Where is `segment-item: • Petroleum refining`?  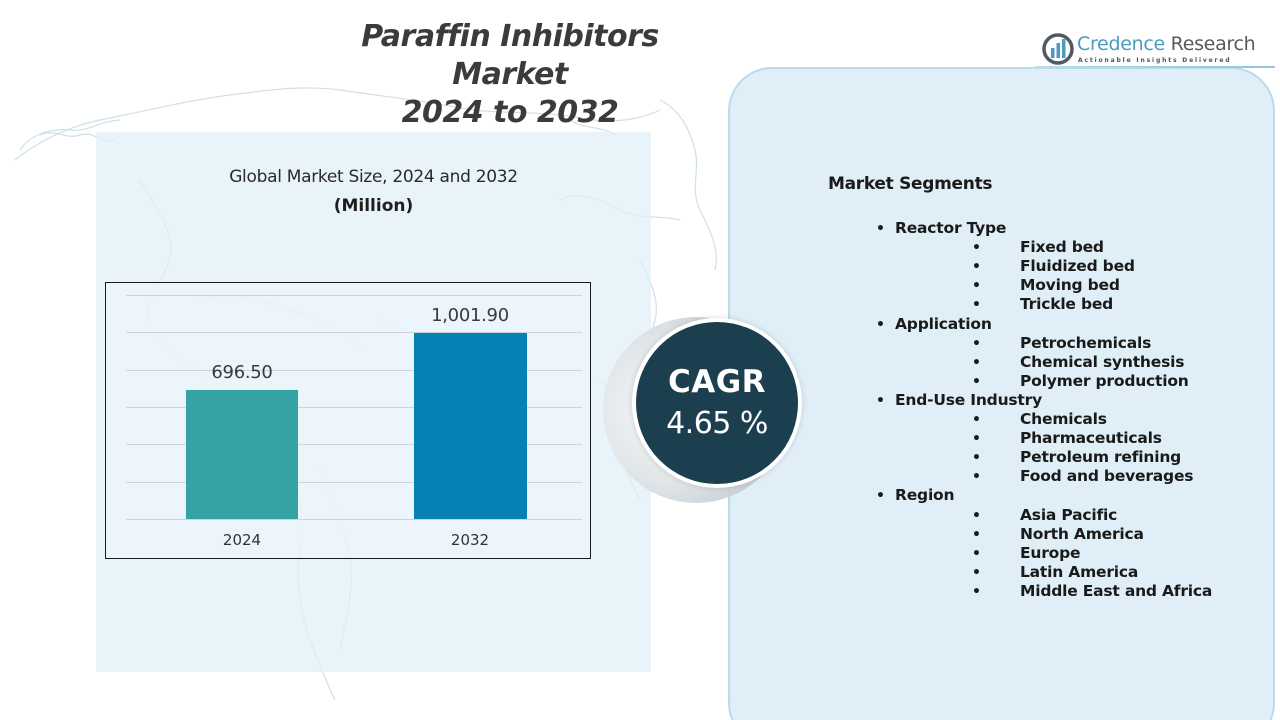
segment-item: • Petroleum refining is located at coordinates (1076, 457).